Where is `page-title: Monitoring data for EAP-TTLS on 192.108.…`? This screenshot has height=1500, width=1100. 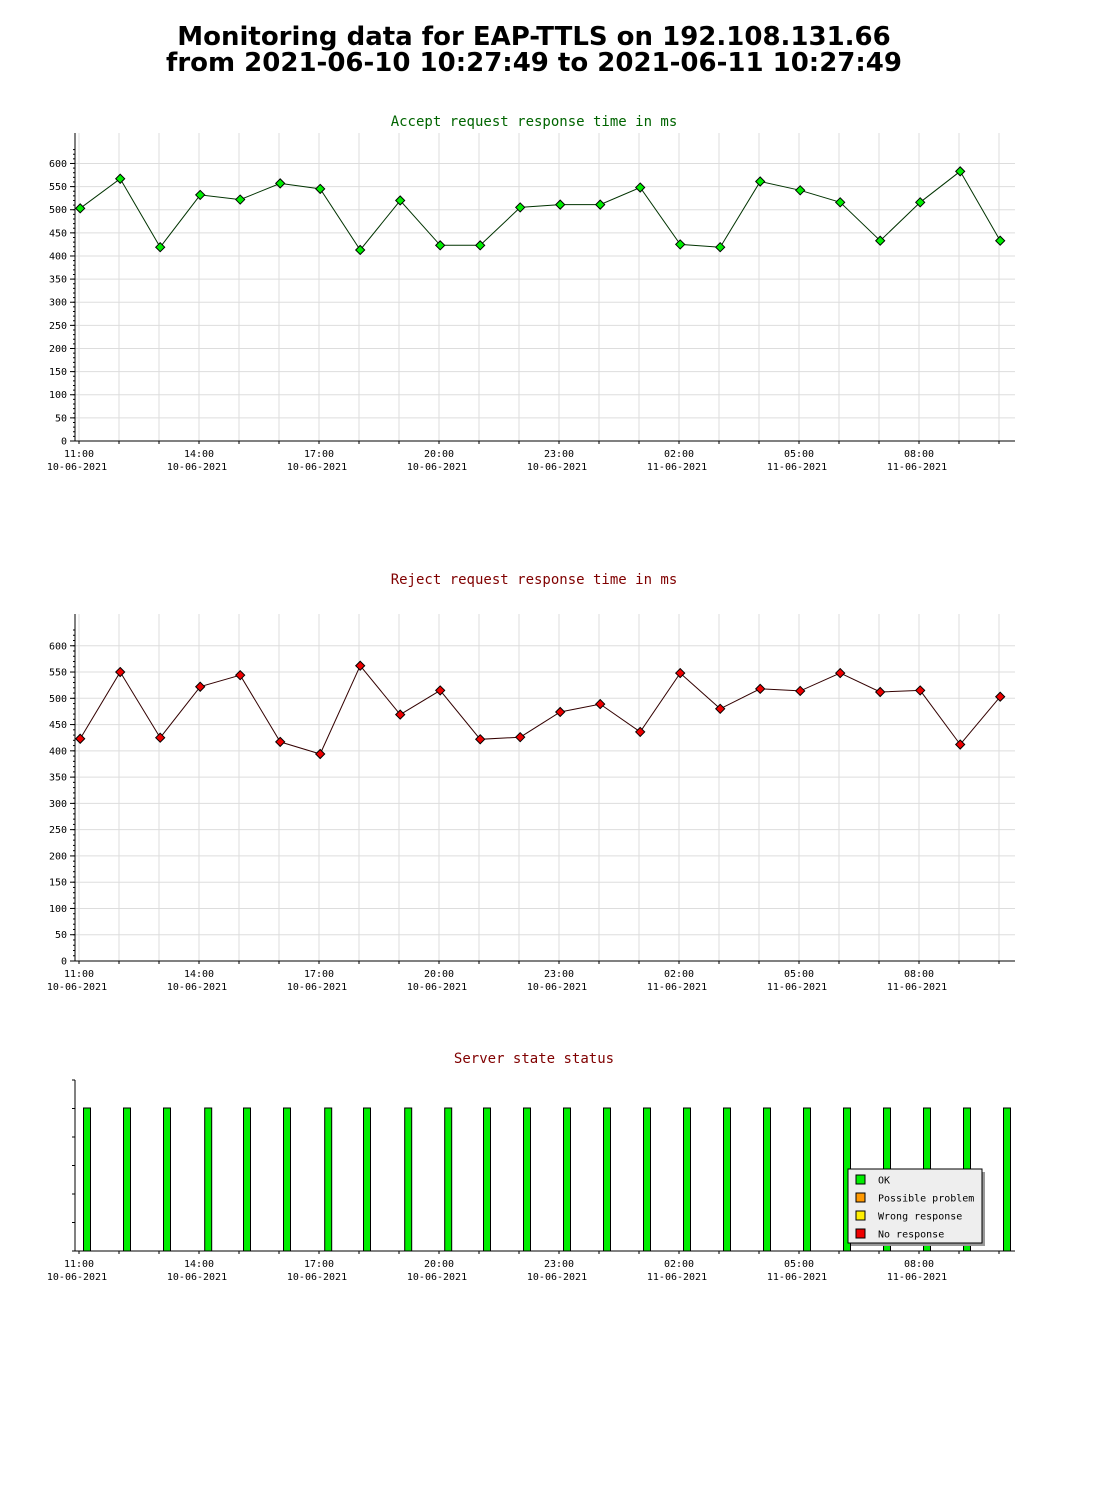 page-title: Monitoring data for EAP-TTLS on 192.108.… is located at coordinates (534, 50).